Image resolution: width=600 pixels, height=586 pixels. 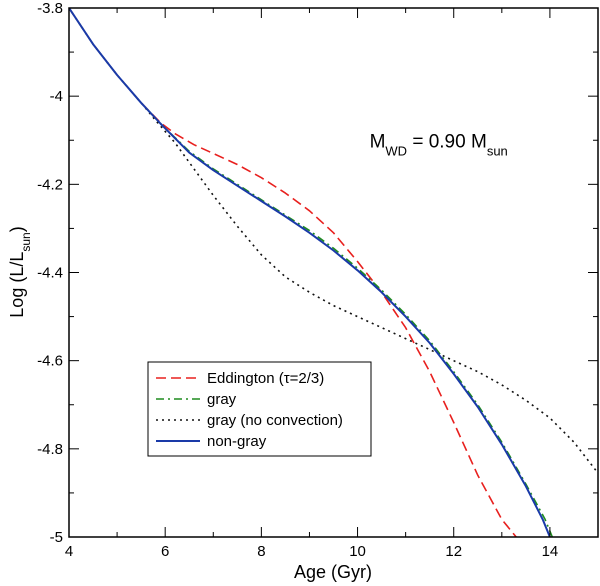 I want to click on x-tick-label: 14, so click(x=550, y=551).